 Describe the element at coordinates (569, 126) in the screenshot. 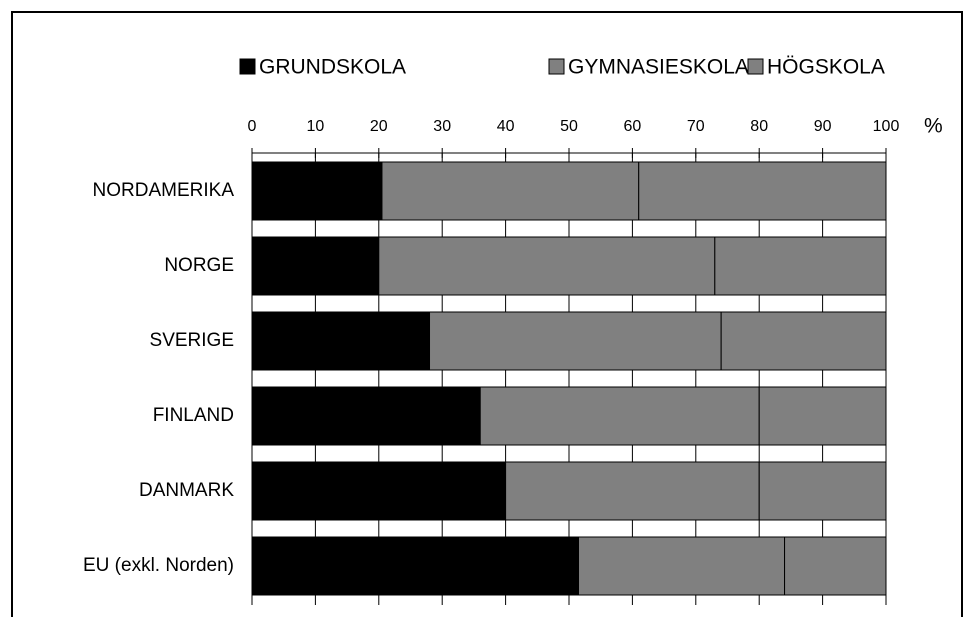

I see `x-tick-label: 50` at that location.